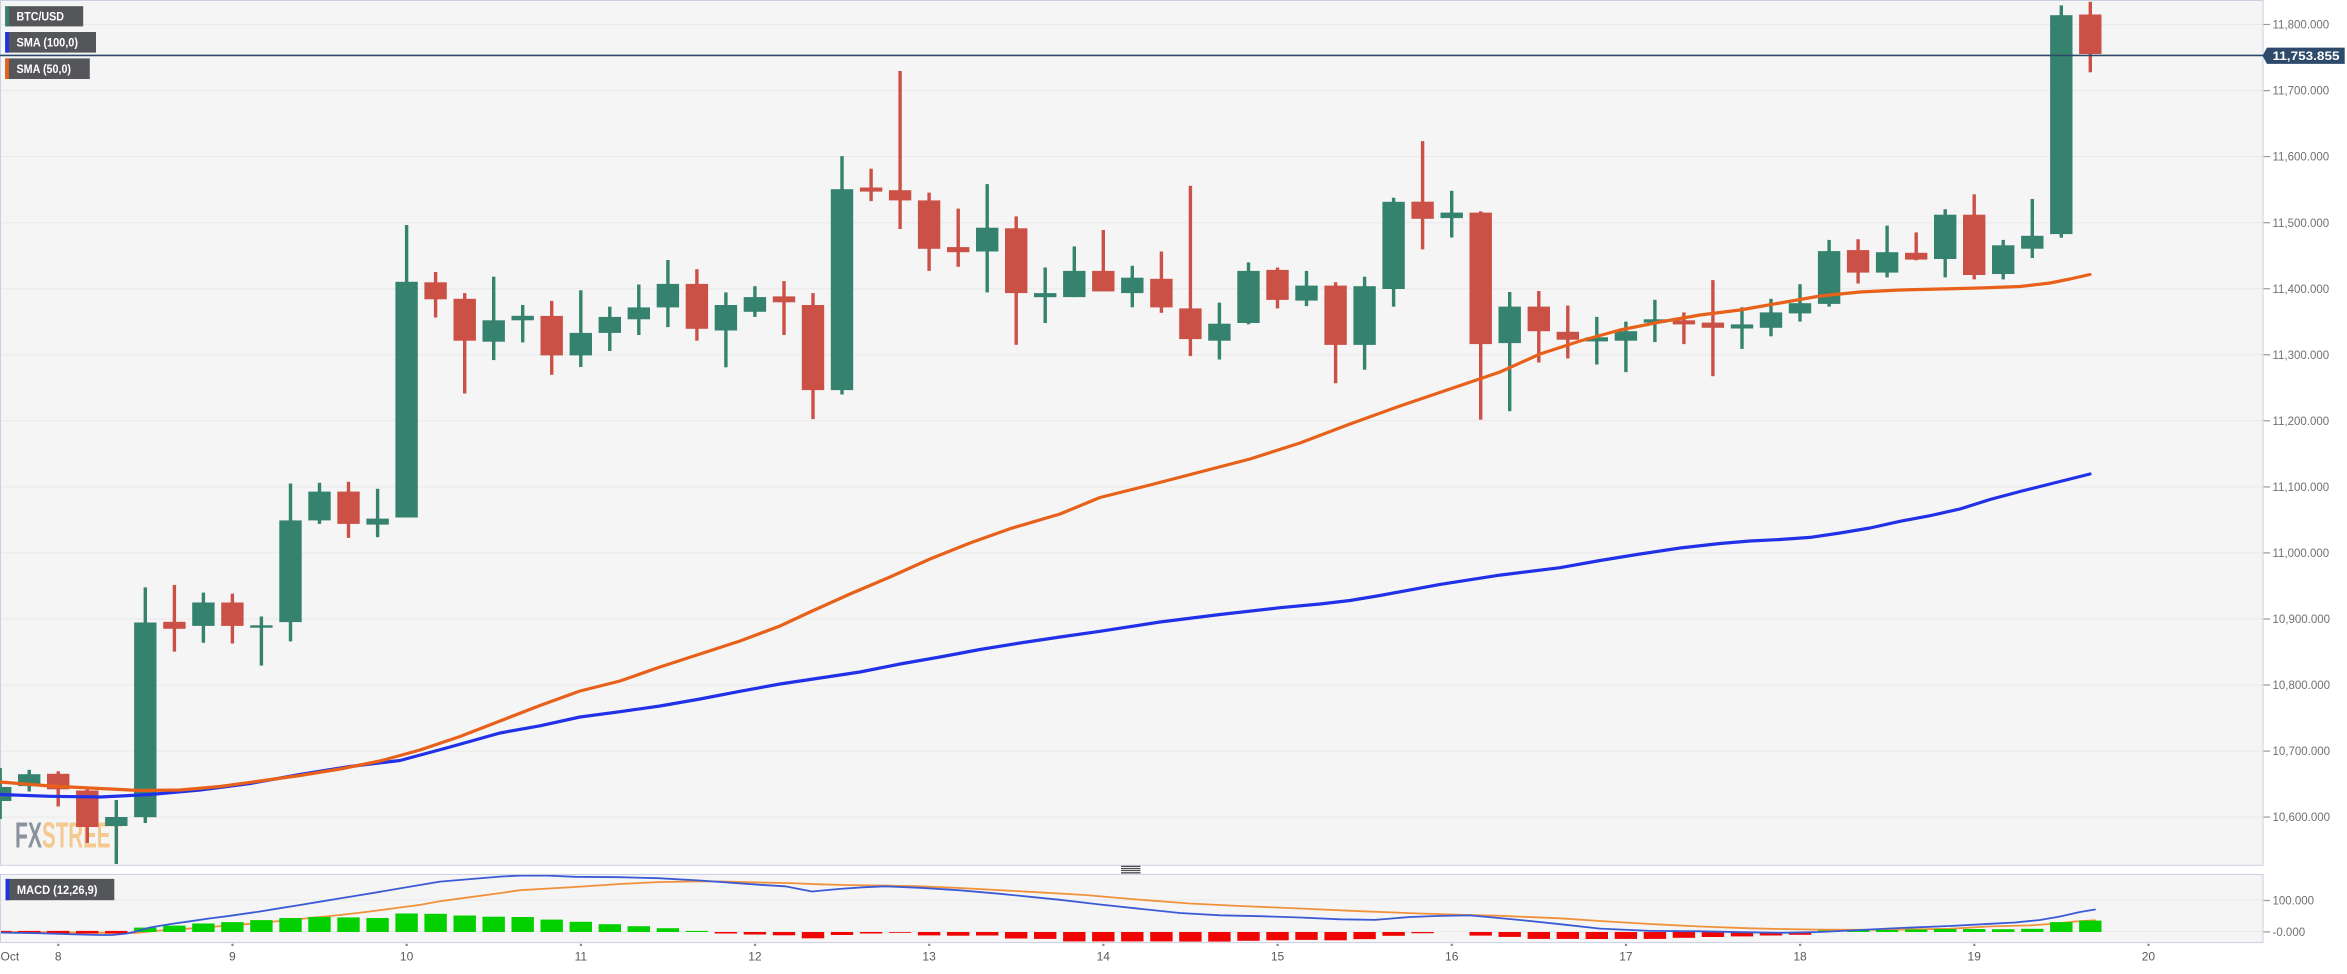 This screenshot has height=974, width=2347. I want to click on svg-text: 11,200.000, so click(2301, 422).